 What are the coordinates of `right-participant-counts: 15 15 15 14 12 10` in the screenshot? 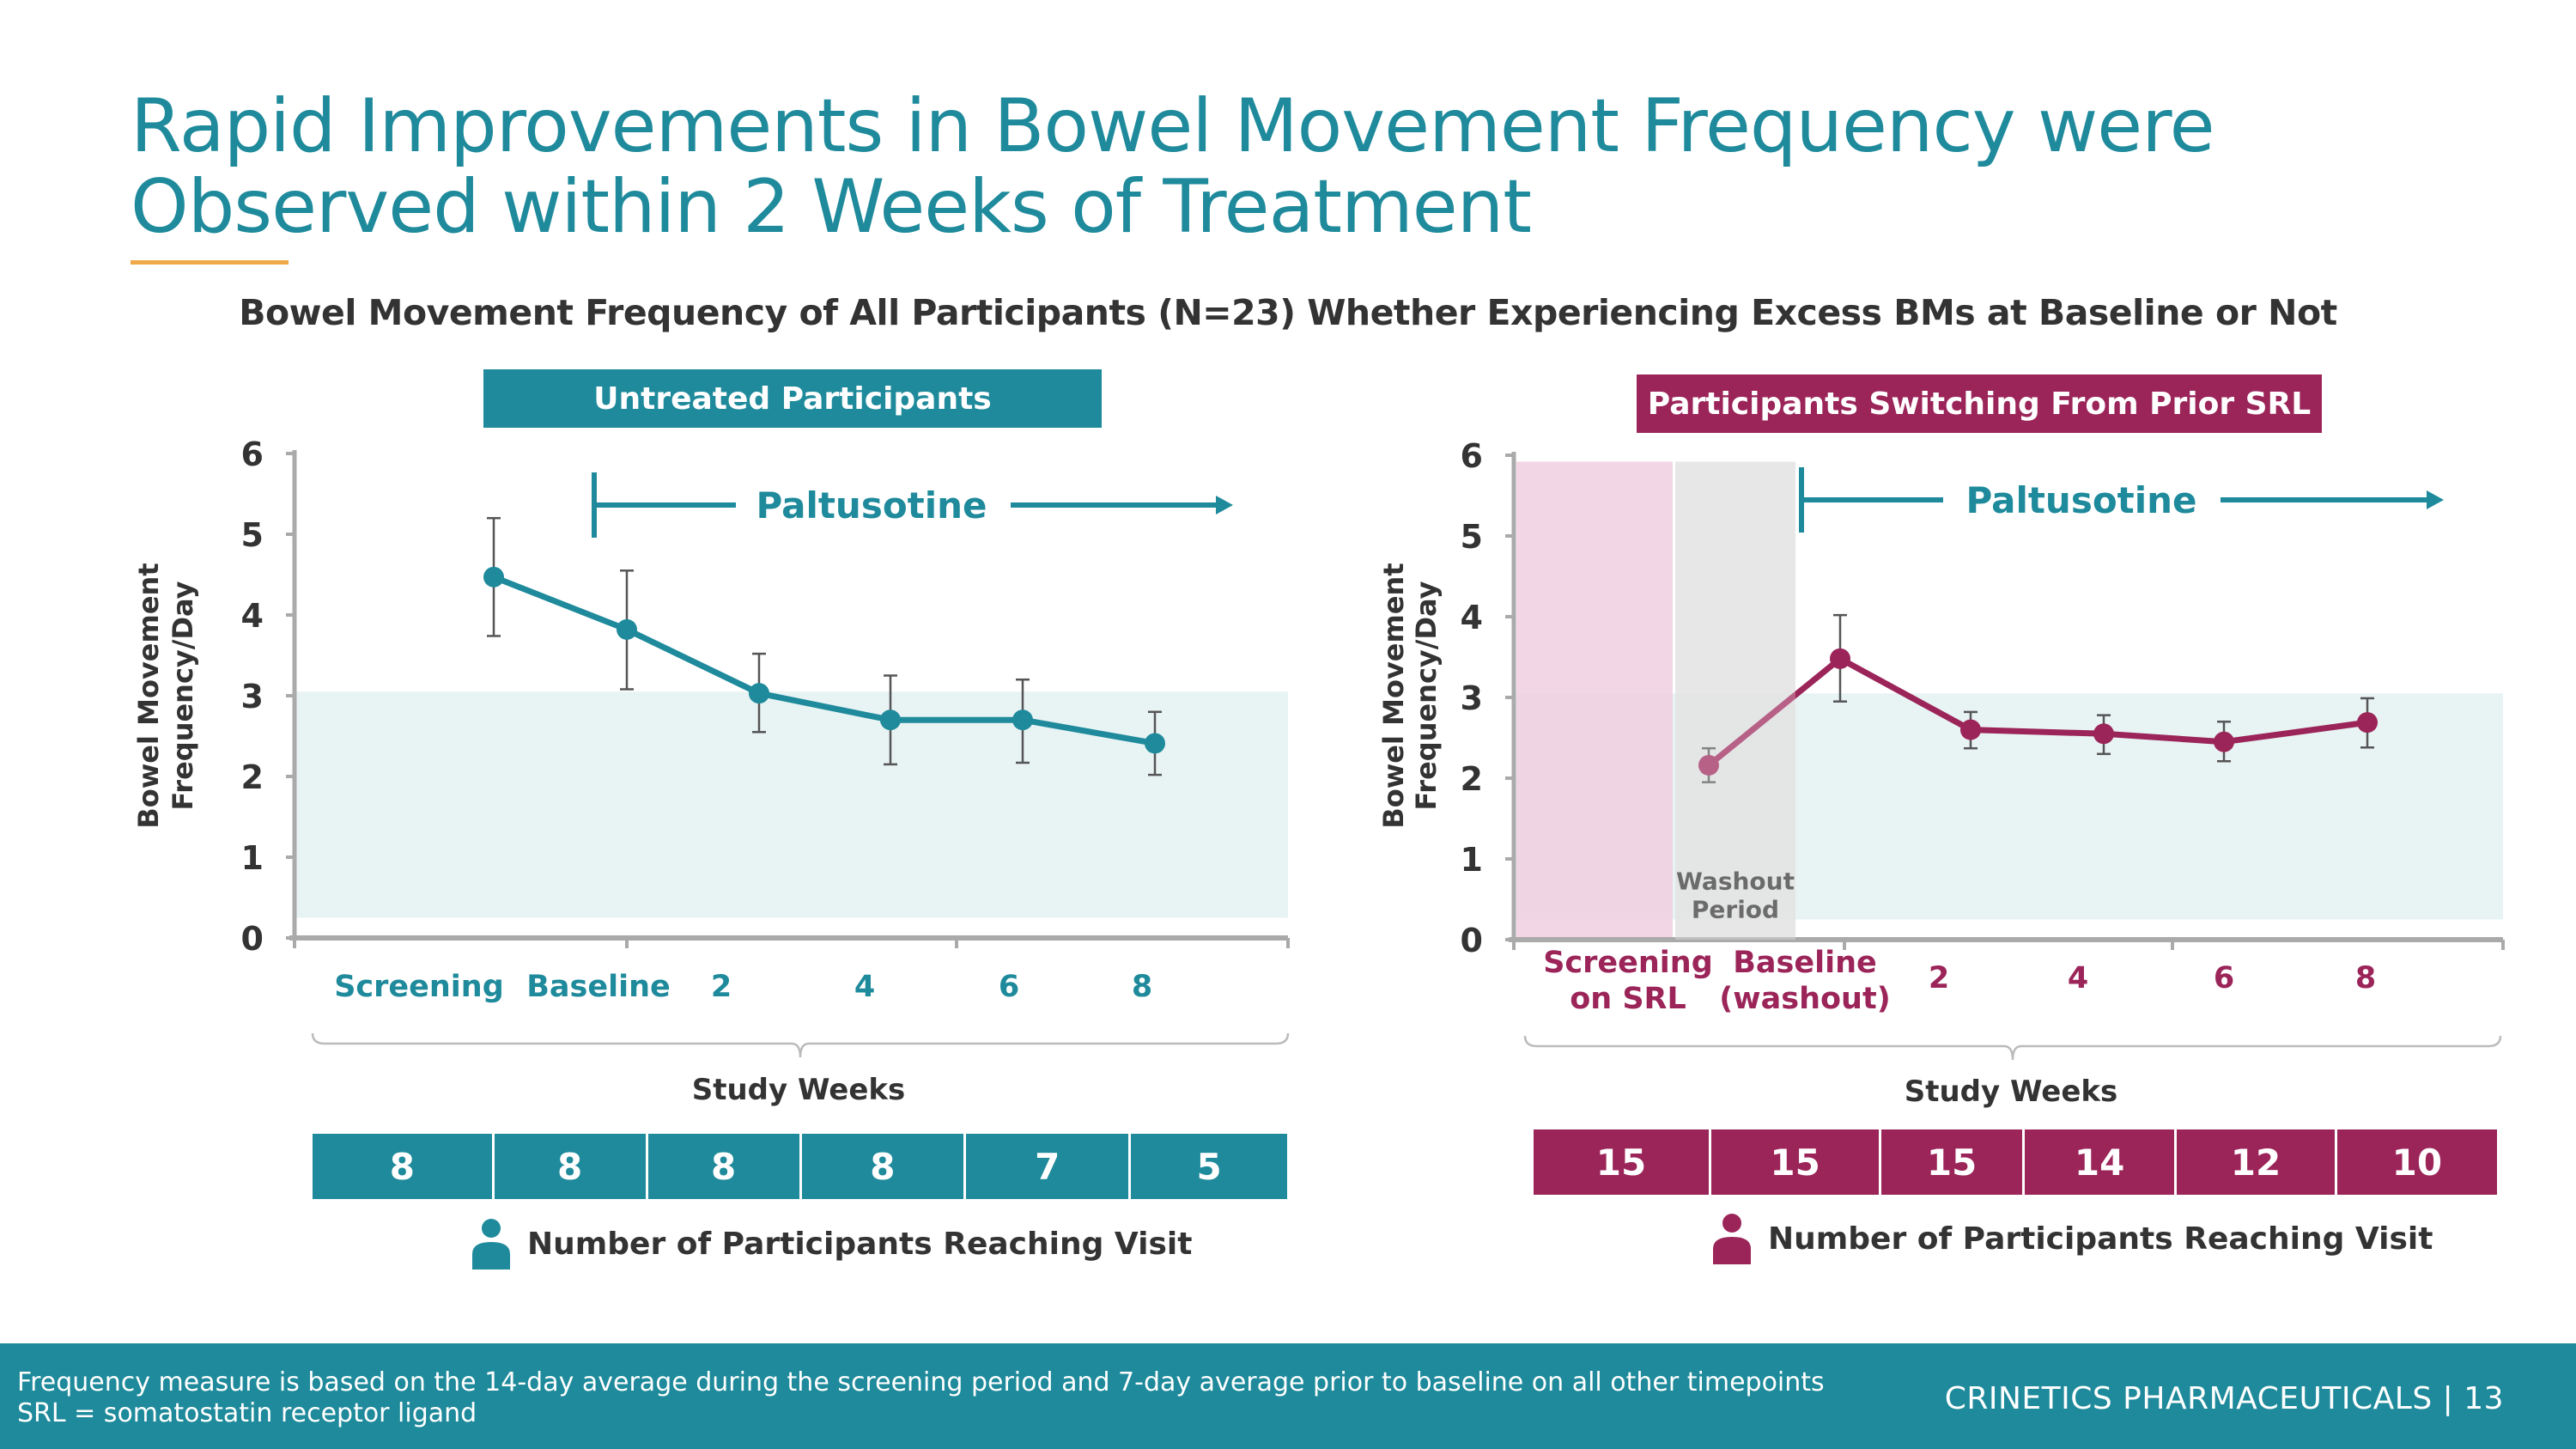 It's located at (2016, 1162).